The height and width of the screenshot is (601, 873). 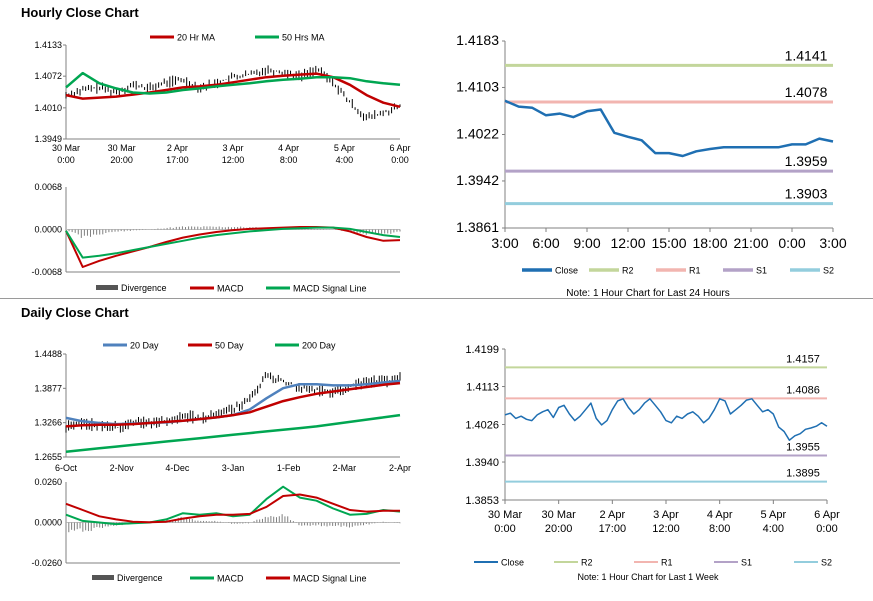 What do you see at coordinates (344, 148) in the screenshot?
I see `hourly-price-x-tick: 5 Apr` at bounding box center [344, 148].